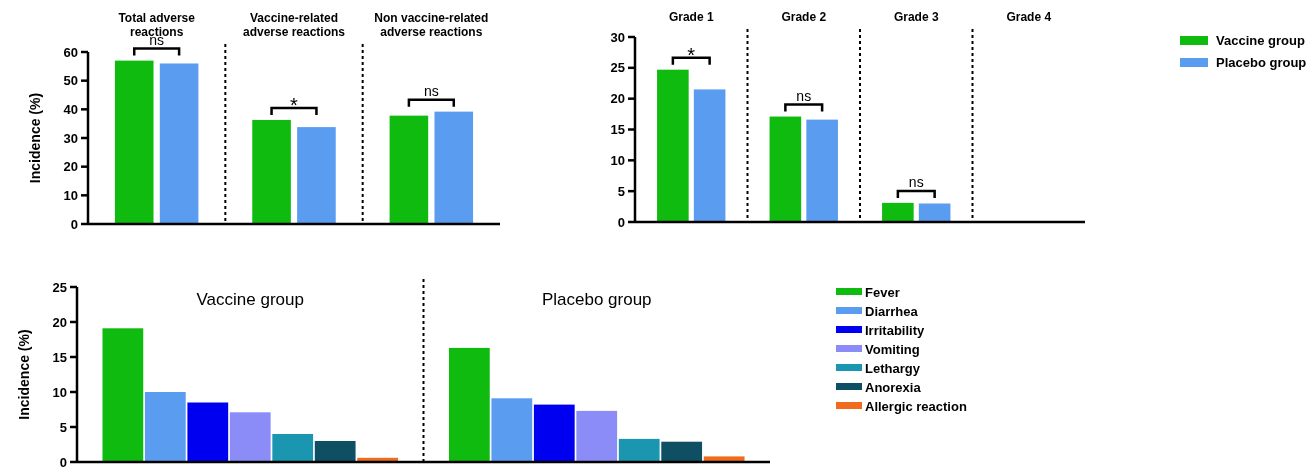 Image resolution: width=1313 pixels, height=469 pixels. Describe the element at coordinates (294, 25) in the screenshot. I see `x-tick-label: Vaccine-related adverse reactions` at that location.